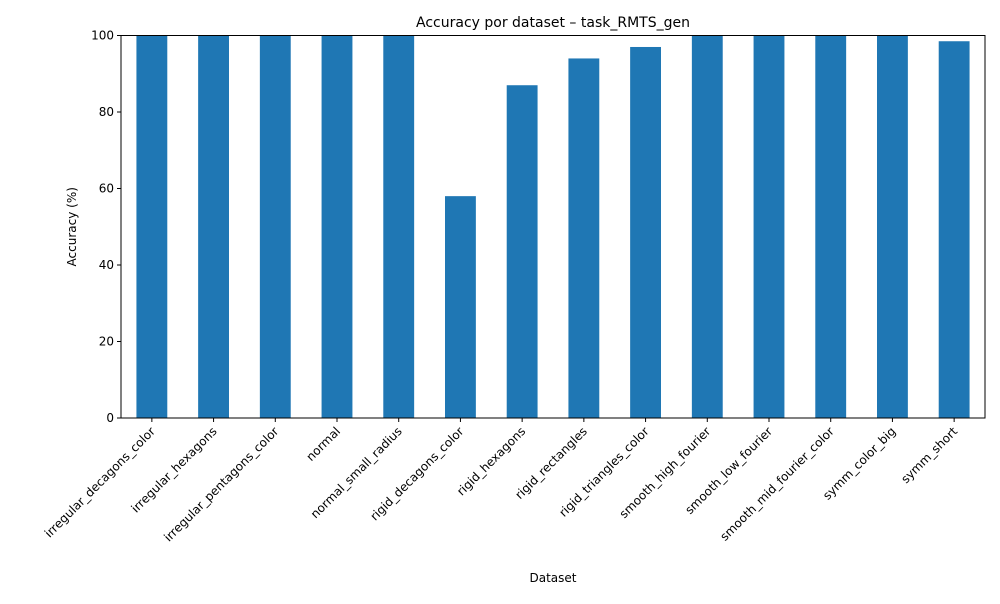 This screenshot has height=604, width=1000. I want to click on bar-smooth_high_fourier, so click(707, 226).